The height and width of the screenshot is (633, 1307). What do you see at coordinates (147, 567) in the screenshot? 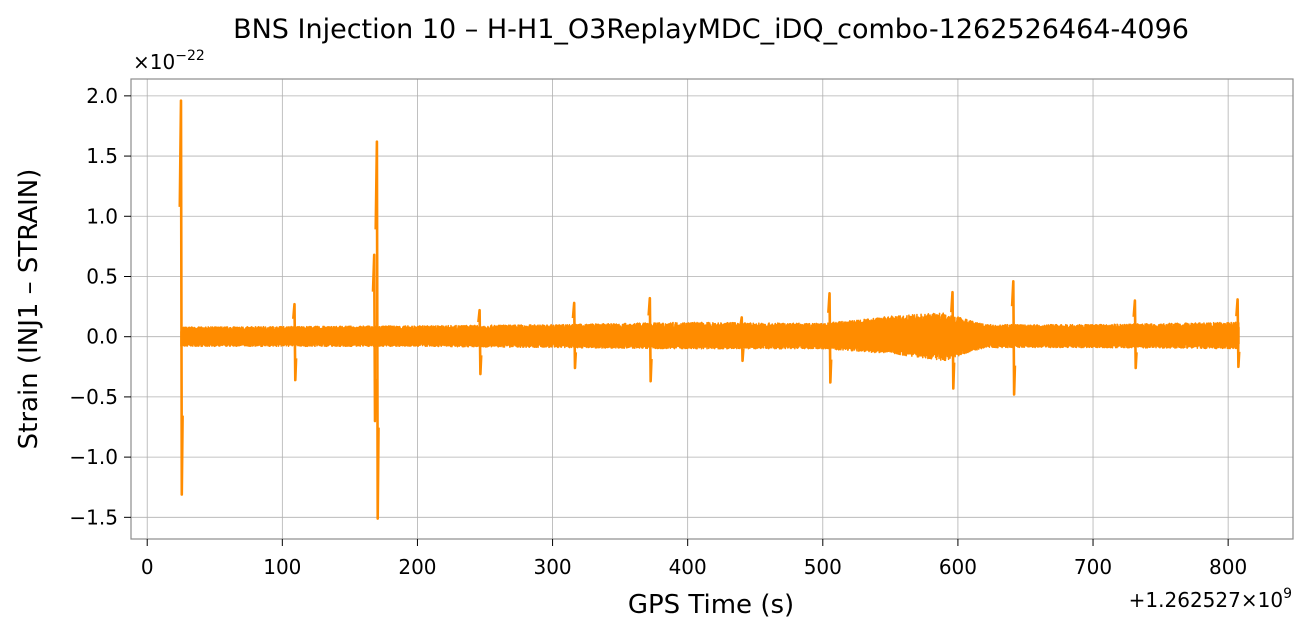
I see `x-tick-label: 0` at bounding box center [147, 567].